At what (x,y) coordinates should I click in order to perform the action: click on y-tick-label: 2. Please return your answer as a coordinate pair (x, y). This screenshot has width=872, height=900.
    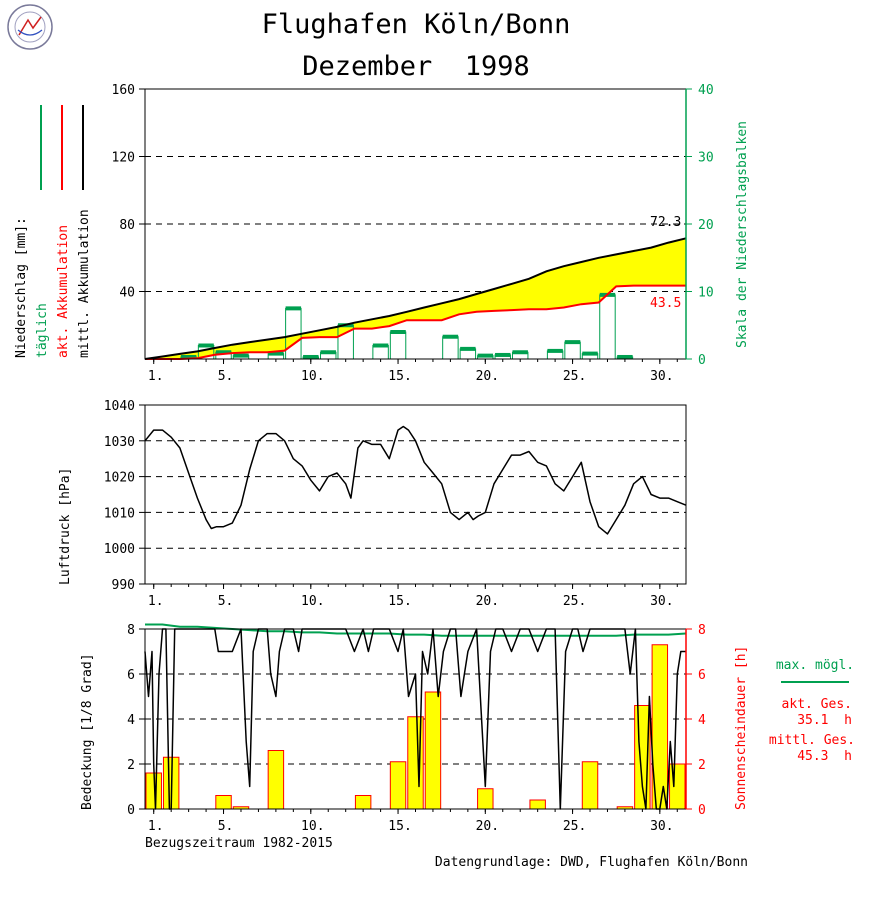
    Looking at the image, I should click on (131, 765).